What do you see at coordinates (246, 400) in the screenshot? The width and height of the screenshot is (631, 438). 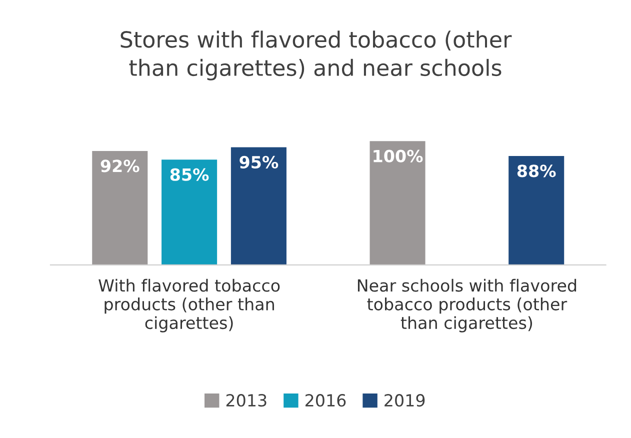 I see `legend-label: 2013` at bounding box center [246, 400].